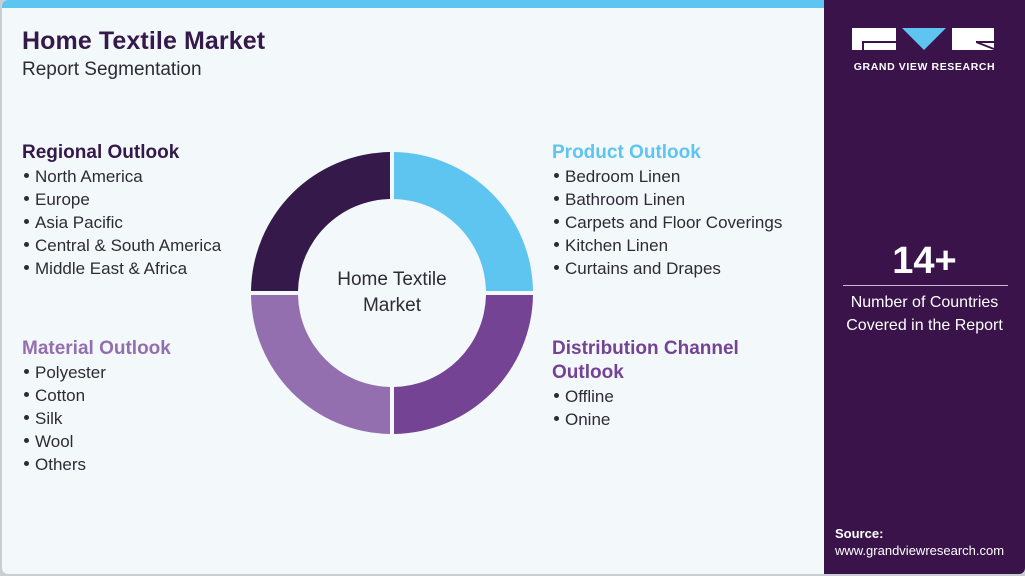 The image size is (1025, 576). What do you see at coordinates (645, 360) in the screenshot?
I see `distribution-channel-outlook-title: Distribution Channel Outlook` at bounding box center [645, 360].